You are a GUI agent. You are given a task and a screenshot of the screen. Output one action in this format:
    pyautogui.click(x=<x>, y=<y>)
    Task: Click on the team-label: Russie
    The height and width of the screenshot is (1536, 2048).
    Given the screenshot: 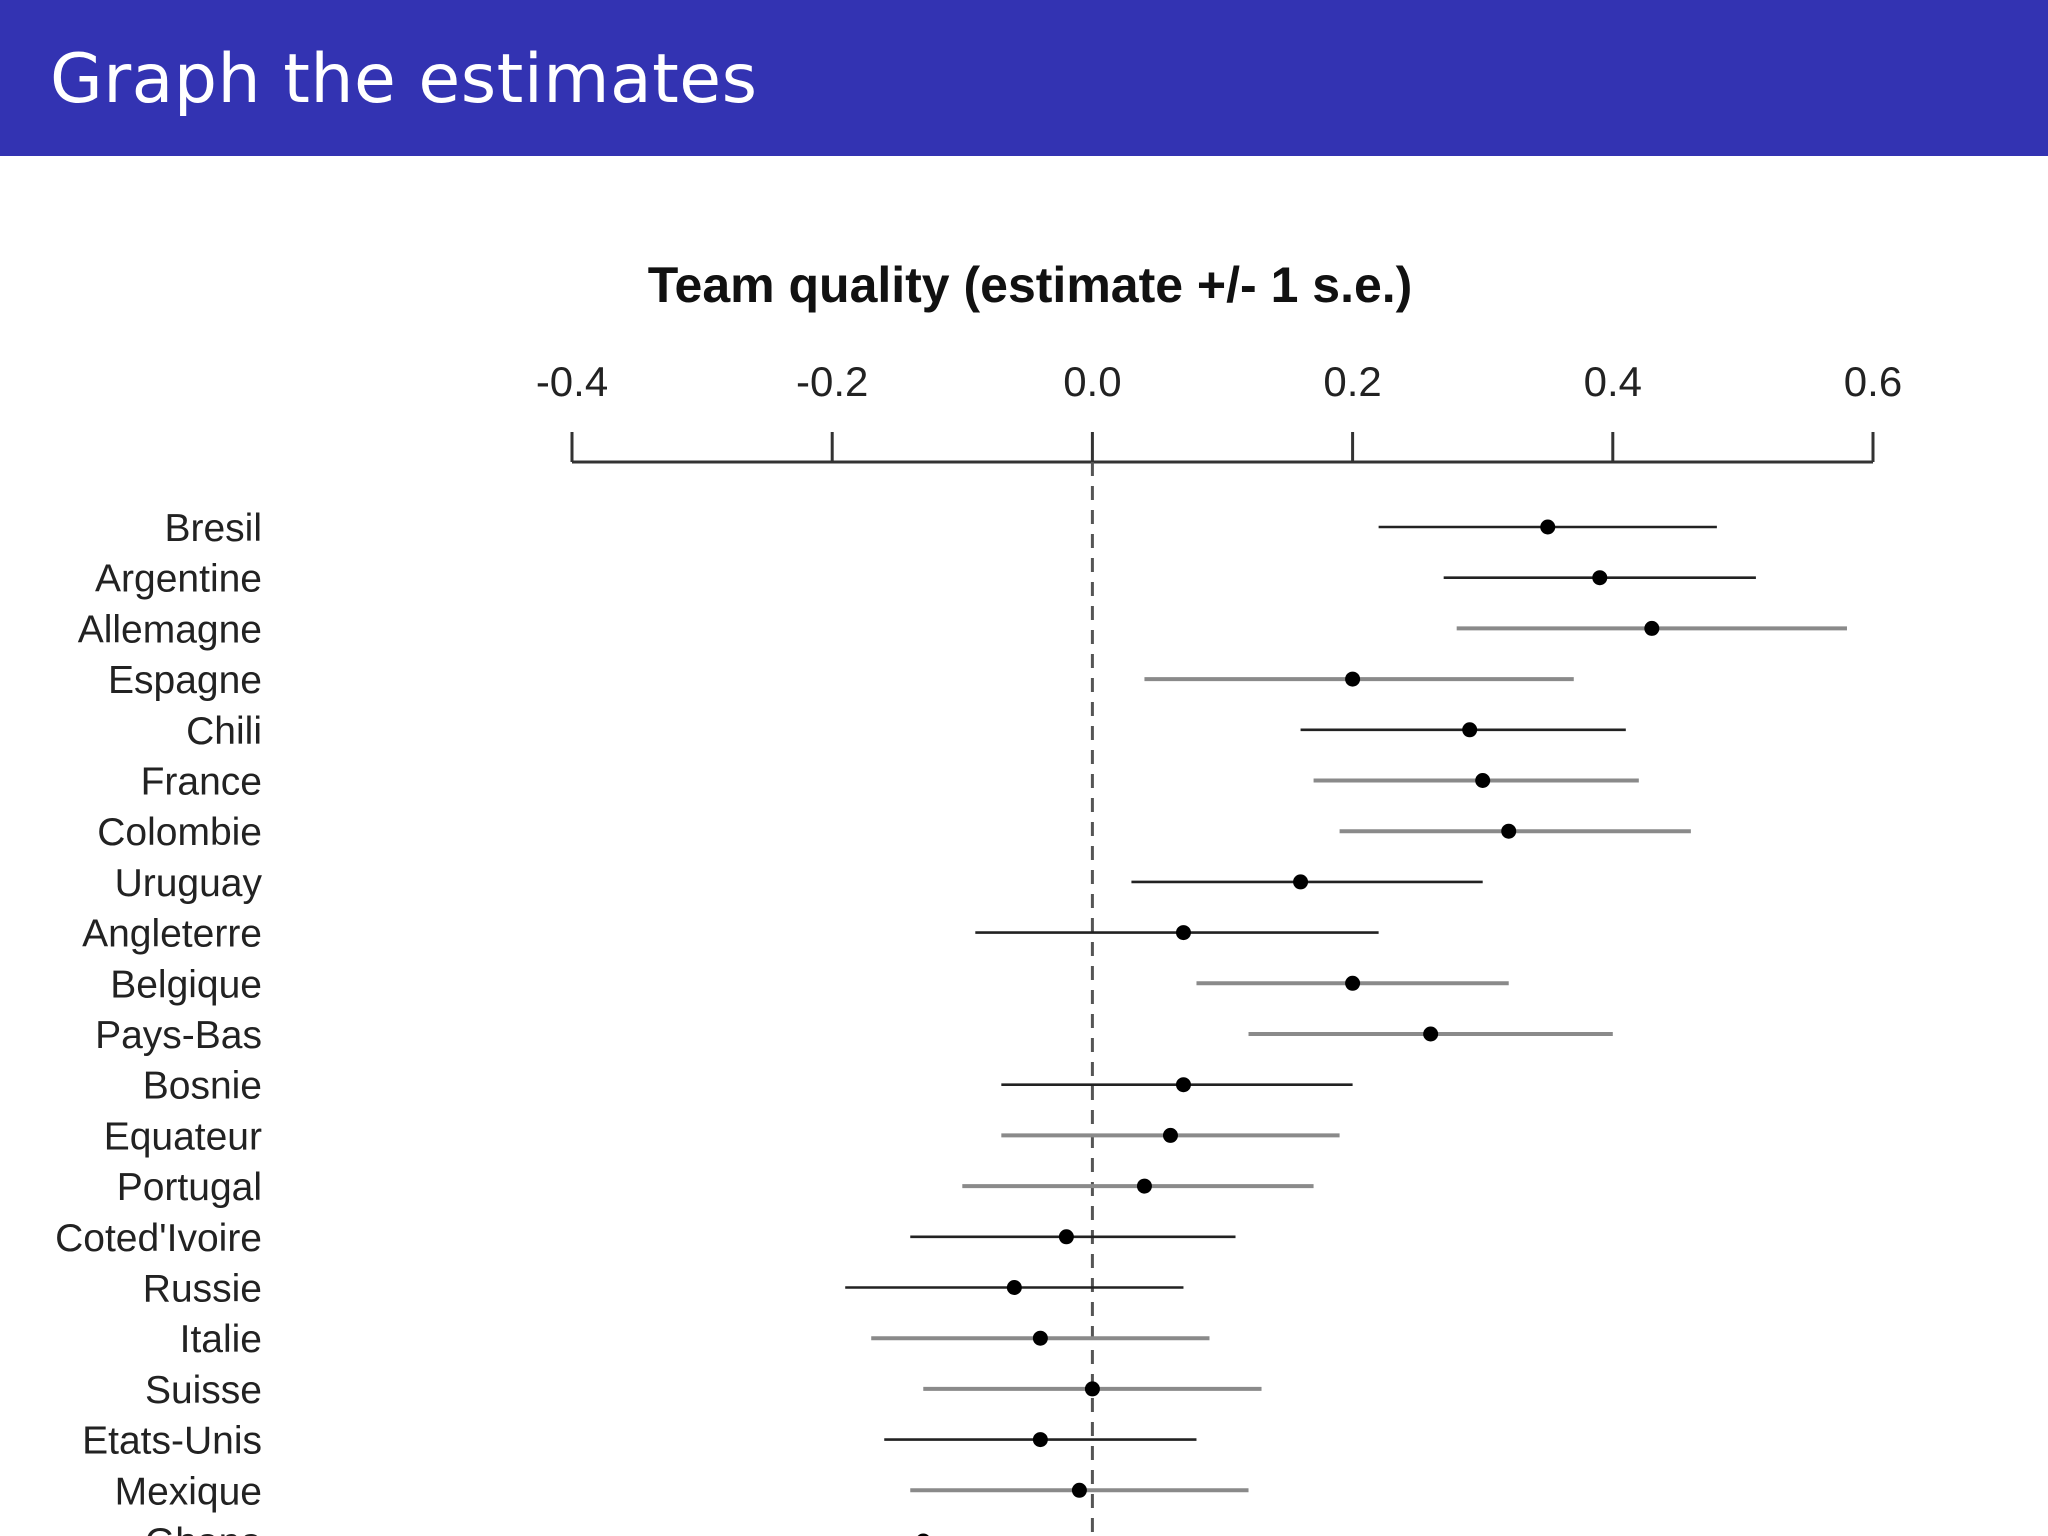 What is the action you would take?
    pyautogui.click(x=202, y=1289)
    